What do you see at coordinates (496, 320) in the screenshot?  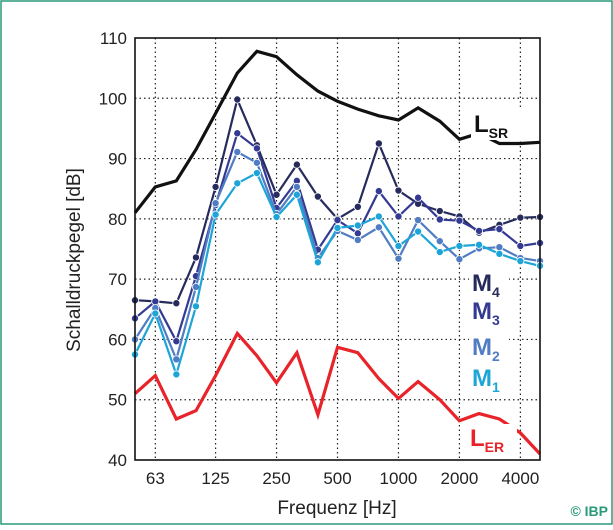 I see `series-label-sub: 3` at bounding box center [496, 320].